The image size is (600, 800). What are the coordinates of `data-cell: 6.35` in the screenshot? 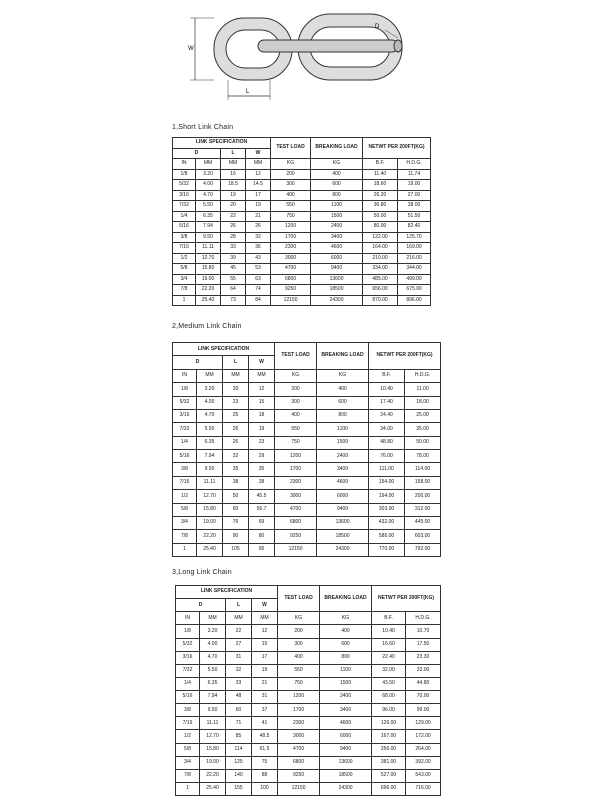 It's located at (212, 684).